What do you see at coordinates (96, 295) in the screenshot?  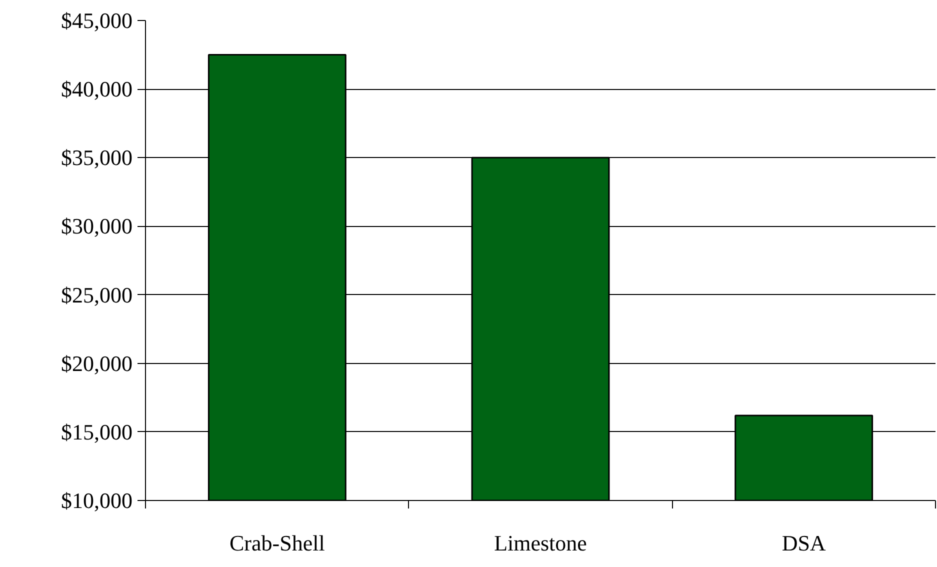 I see `y-tick-label: $25,000` at bounding box center [96, 295].